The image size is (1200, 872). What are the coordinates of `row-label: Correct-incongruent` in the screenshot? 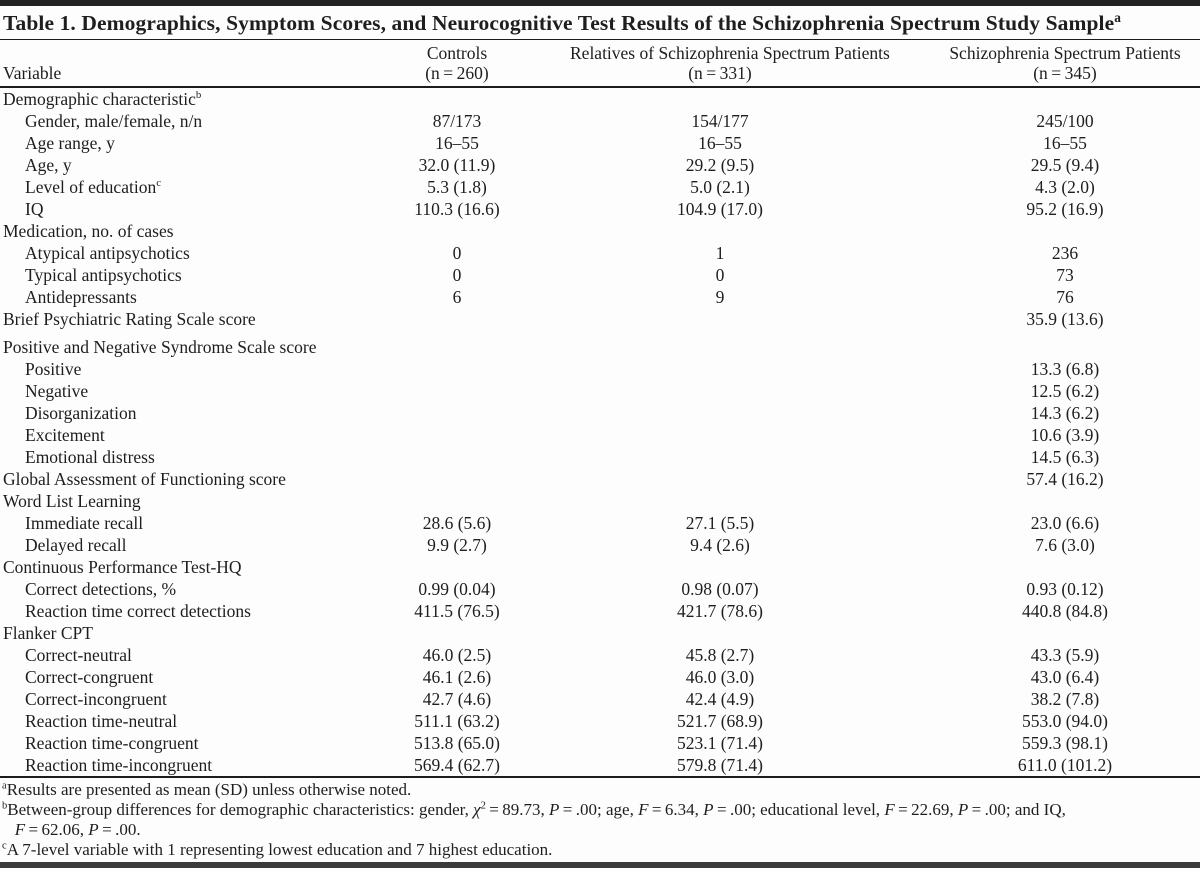 It's located at (96, 699).